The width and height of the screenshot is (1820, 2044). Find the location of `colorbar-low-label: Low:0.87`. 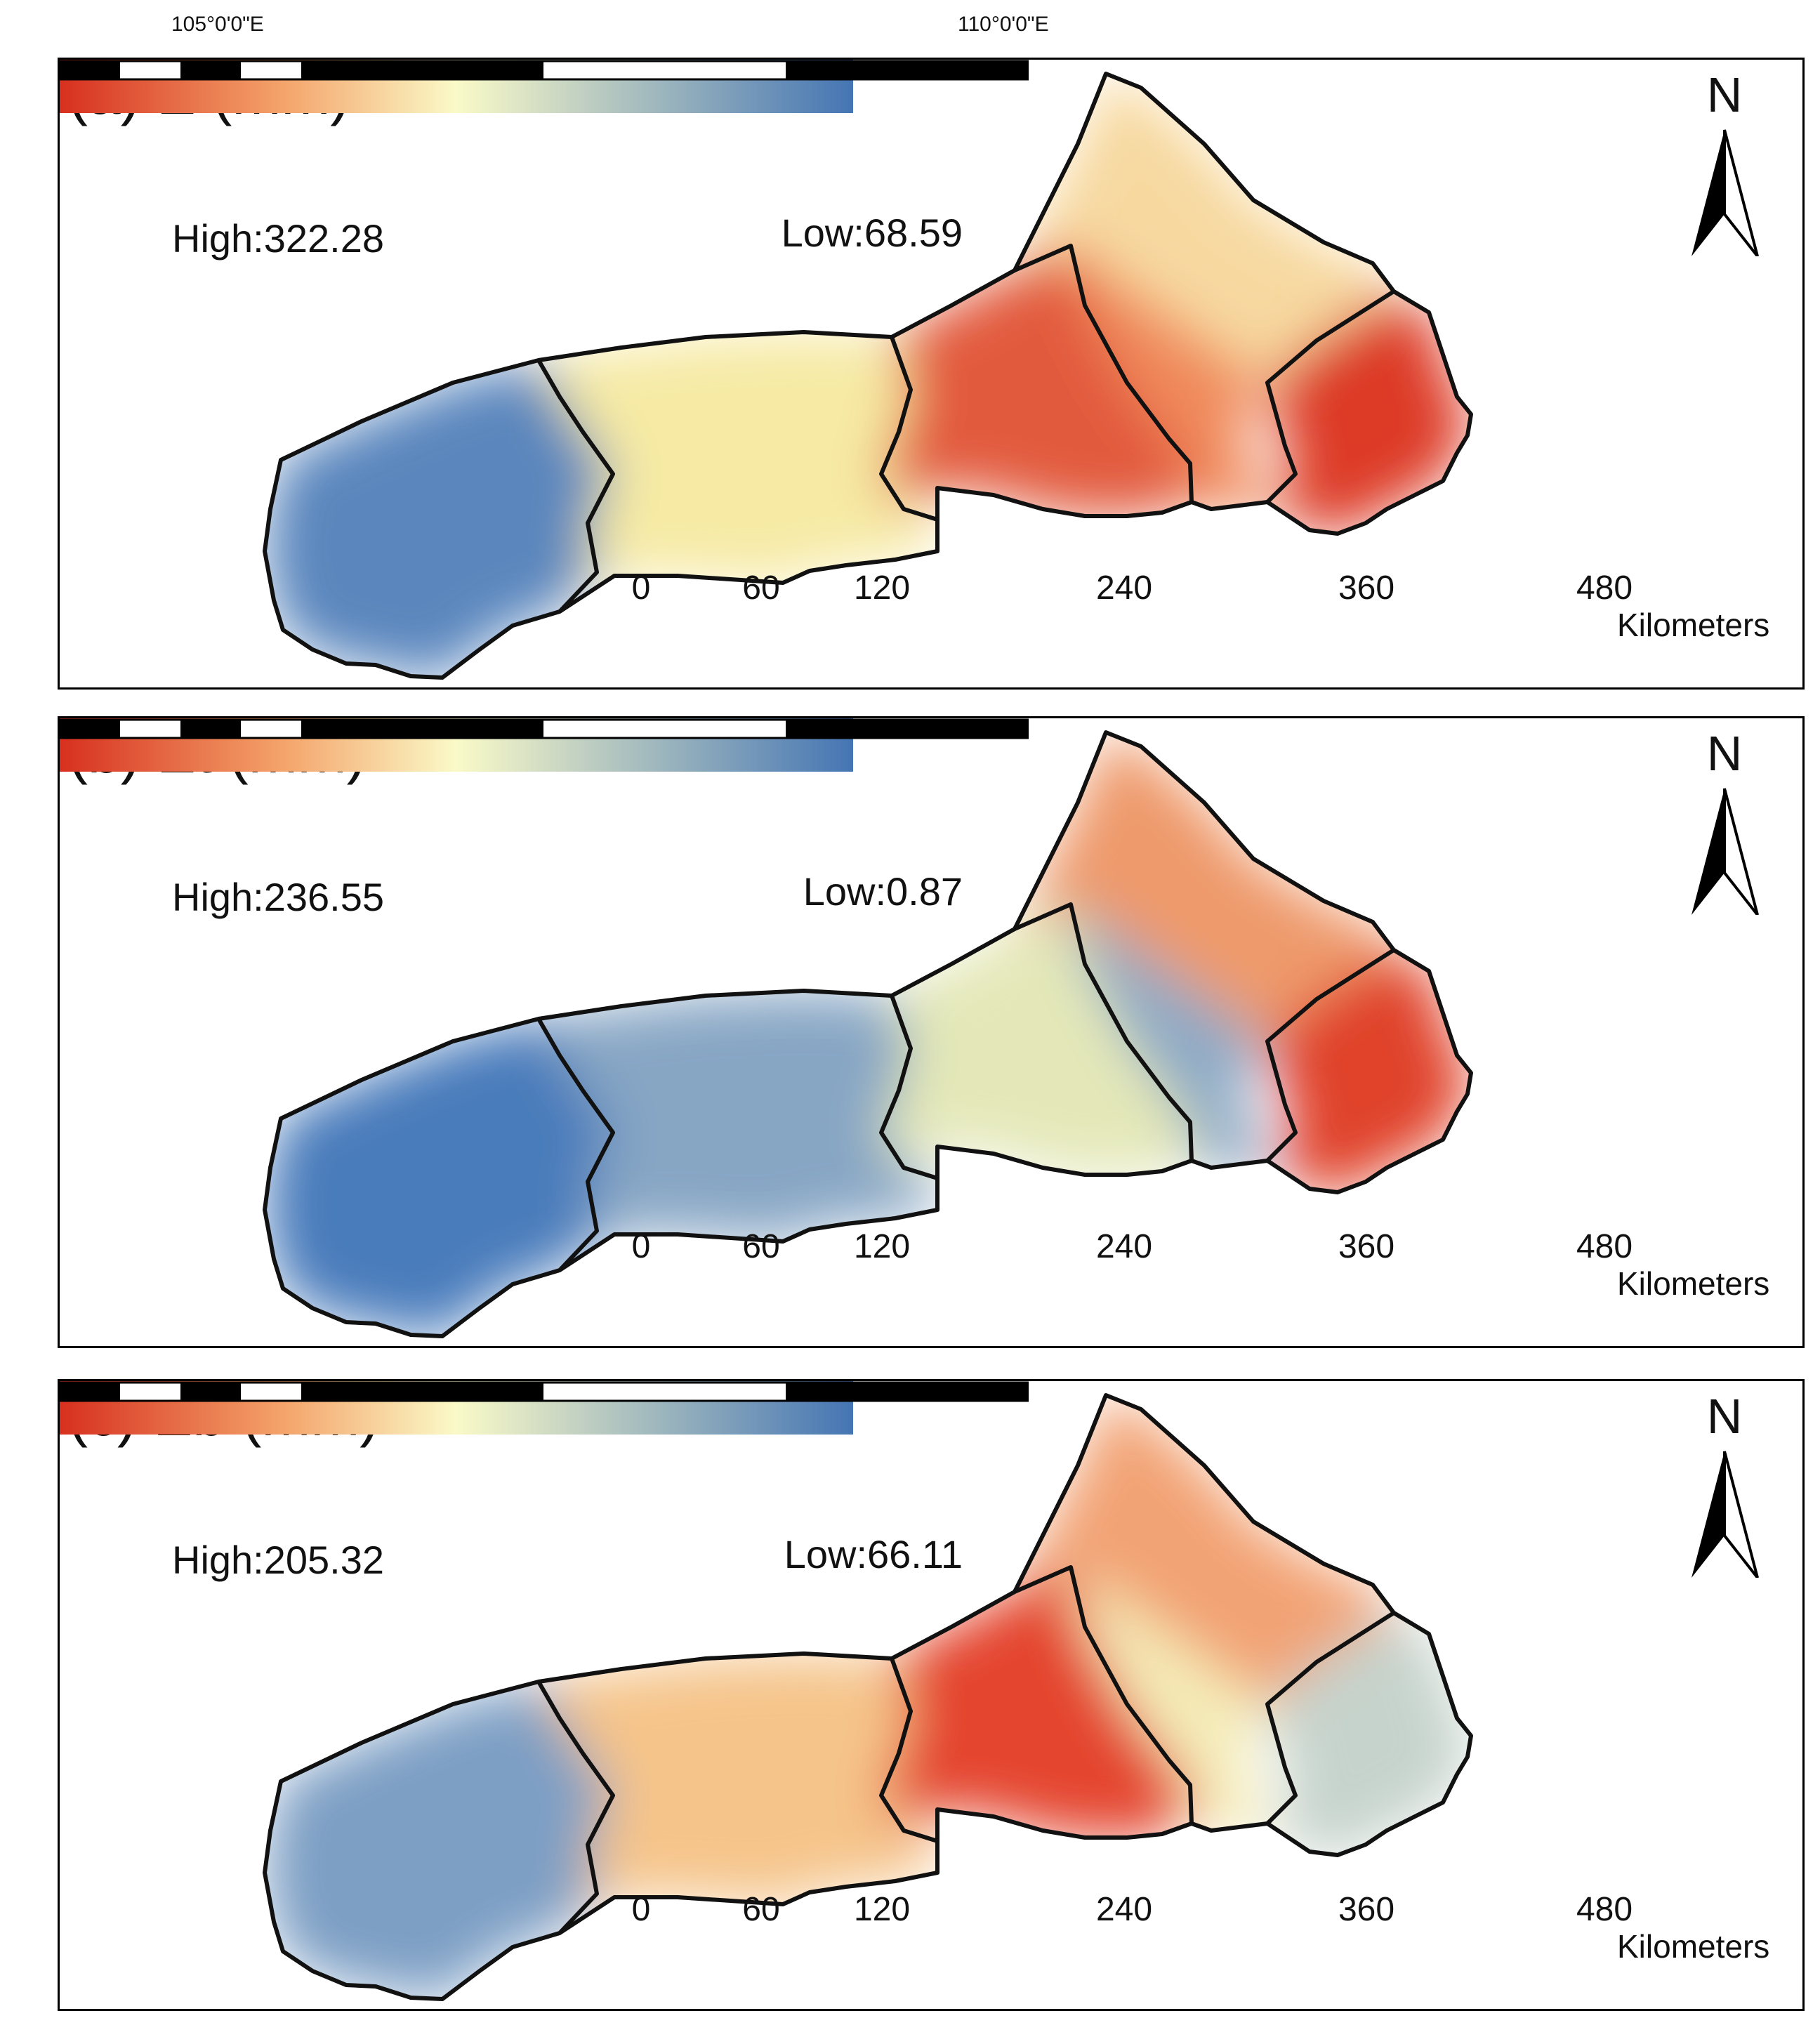

colorbar-low-label: Low:0.87 is located at coordinates (883, 891).